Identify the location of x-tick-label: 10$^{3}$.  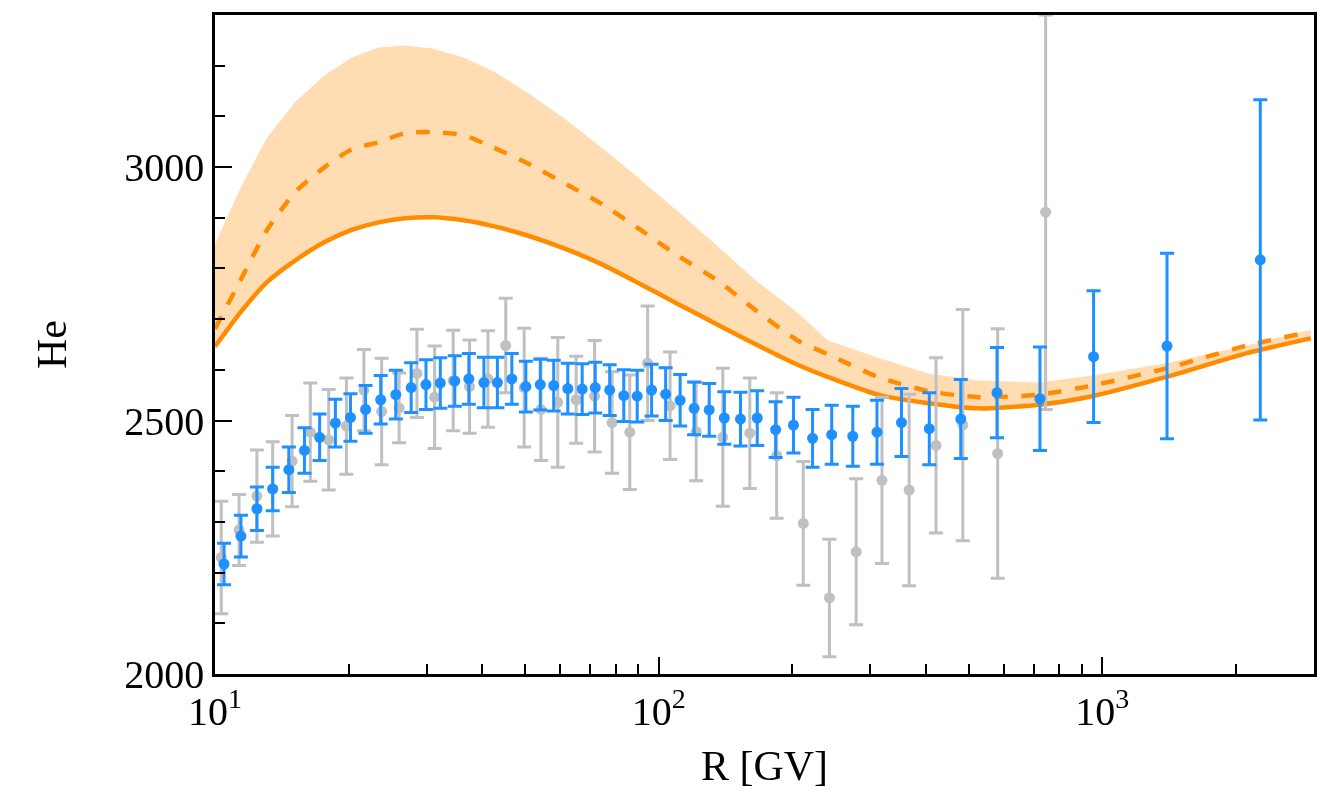
(1102, 708).